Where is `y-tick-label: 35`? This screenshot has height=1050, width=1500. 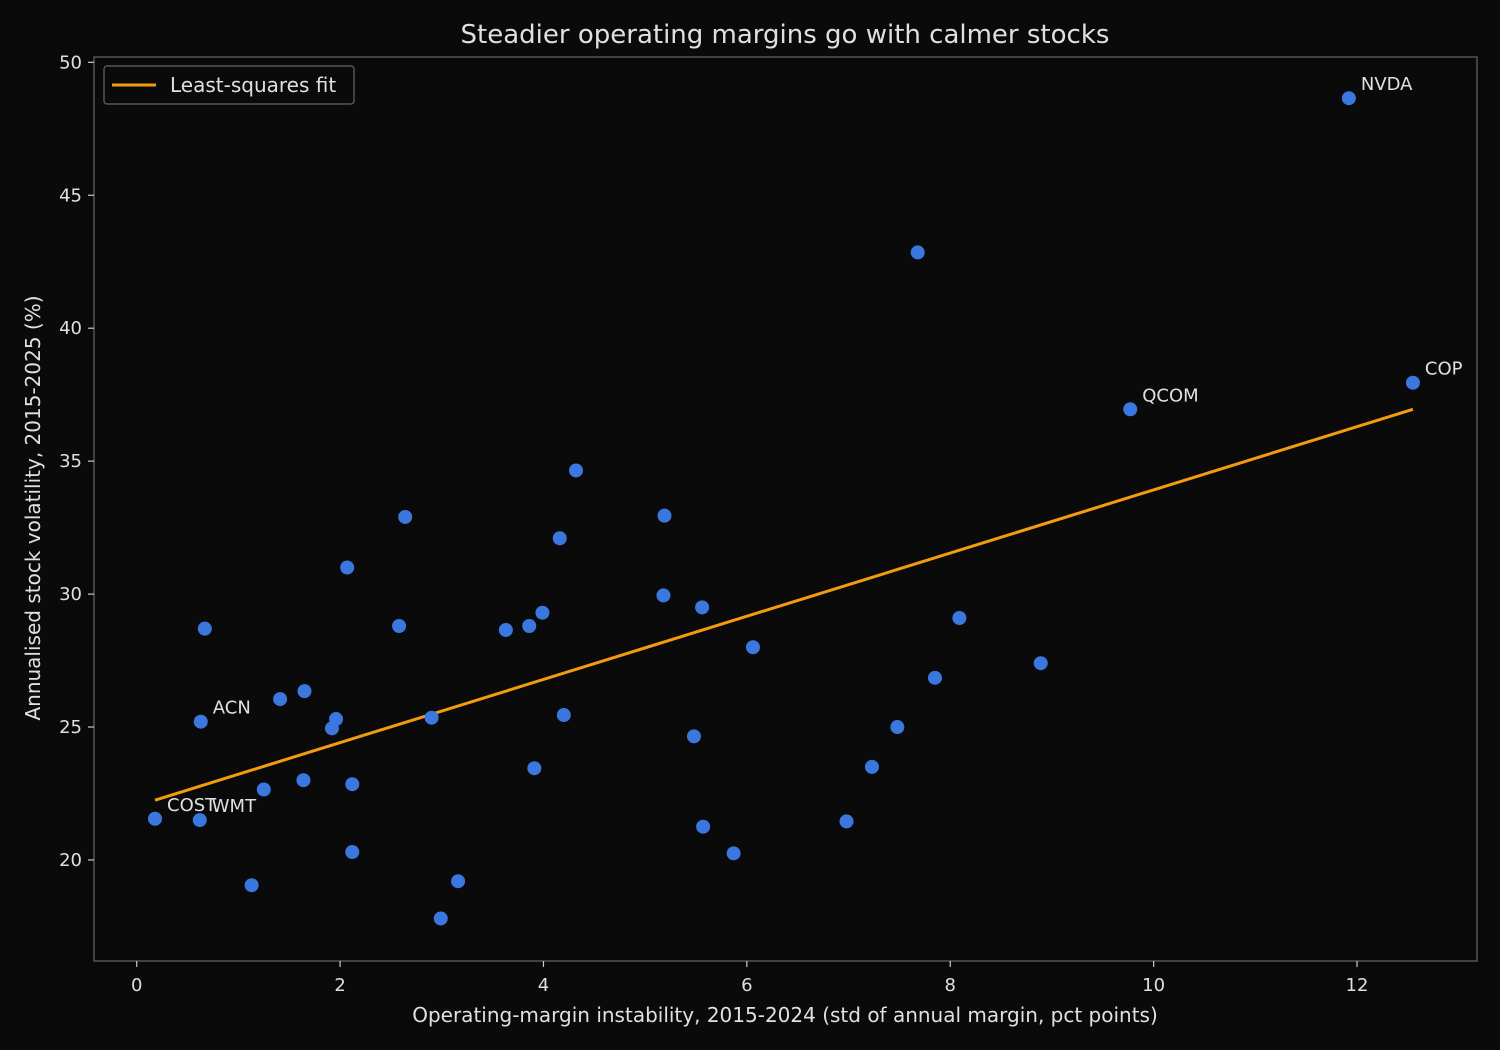 y-tick-label: 35 is located at coordinates (70, 461).